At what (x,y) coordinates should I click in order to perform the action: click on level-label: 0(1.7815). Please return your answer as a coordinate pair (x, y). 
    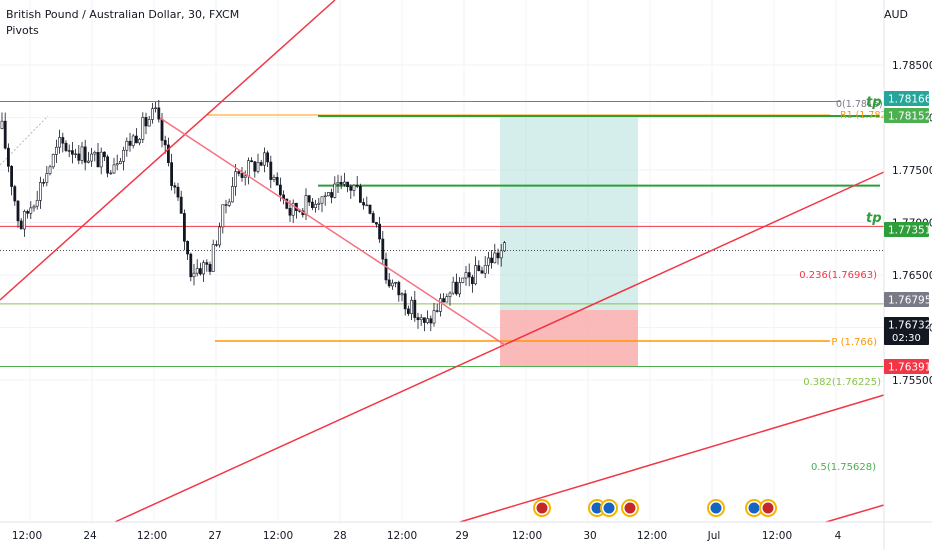
    Looking at the image, I should click on (859, 104).